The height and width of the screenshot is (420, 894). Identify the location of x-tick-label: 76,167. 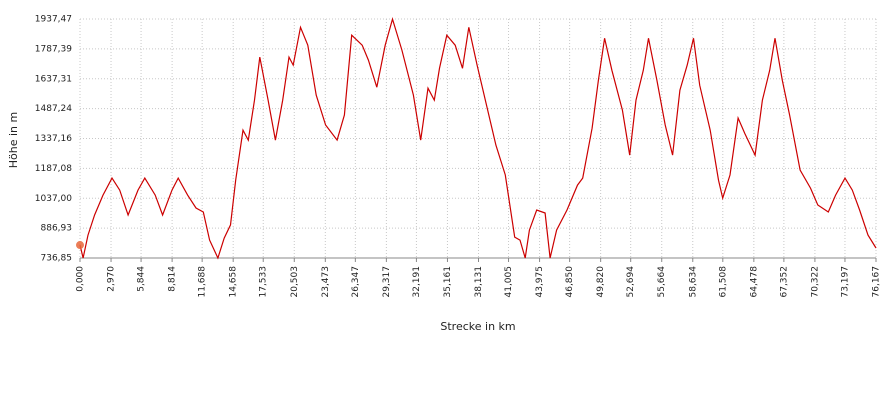
(877, 282).